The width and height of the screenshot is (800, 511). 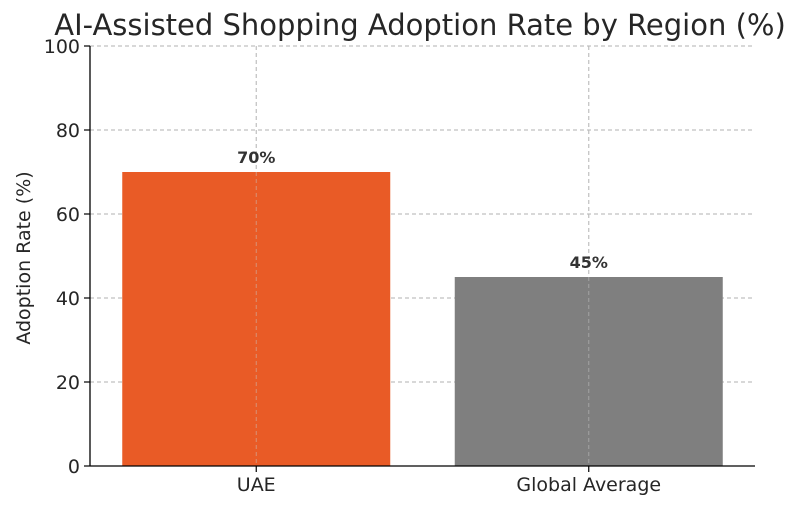 What do you see at coordinates (68, 215) in the screenshot?
I see `y-tick-label: 60` at bounding box center [68, 215].